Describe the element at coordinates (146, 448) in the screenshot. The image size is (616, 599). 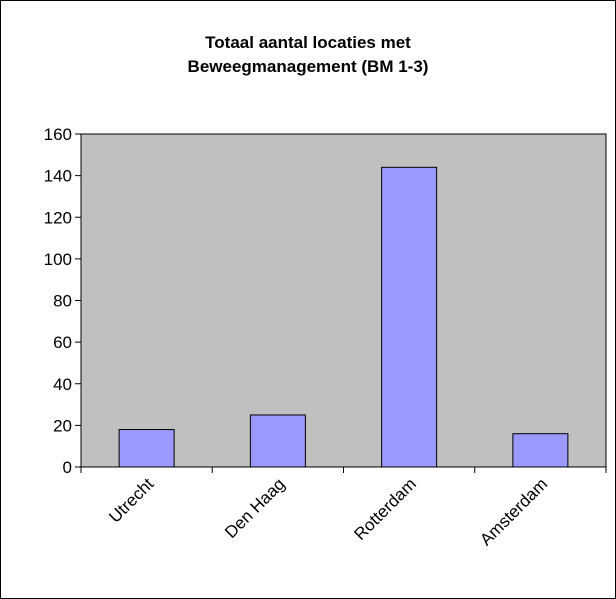
I see `bar-utrecht` at that location.